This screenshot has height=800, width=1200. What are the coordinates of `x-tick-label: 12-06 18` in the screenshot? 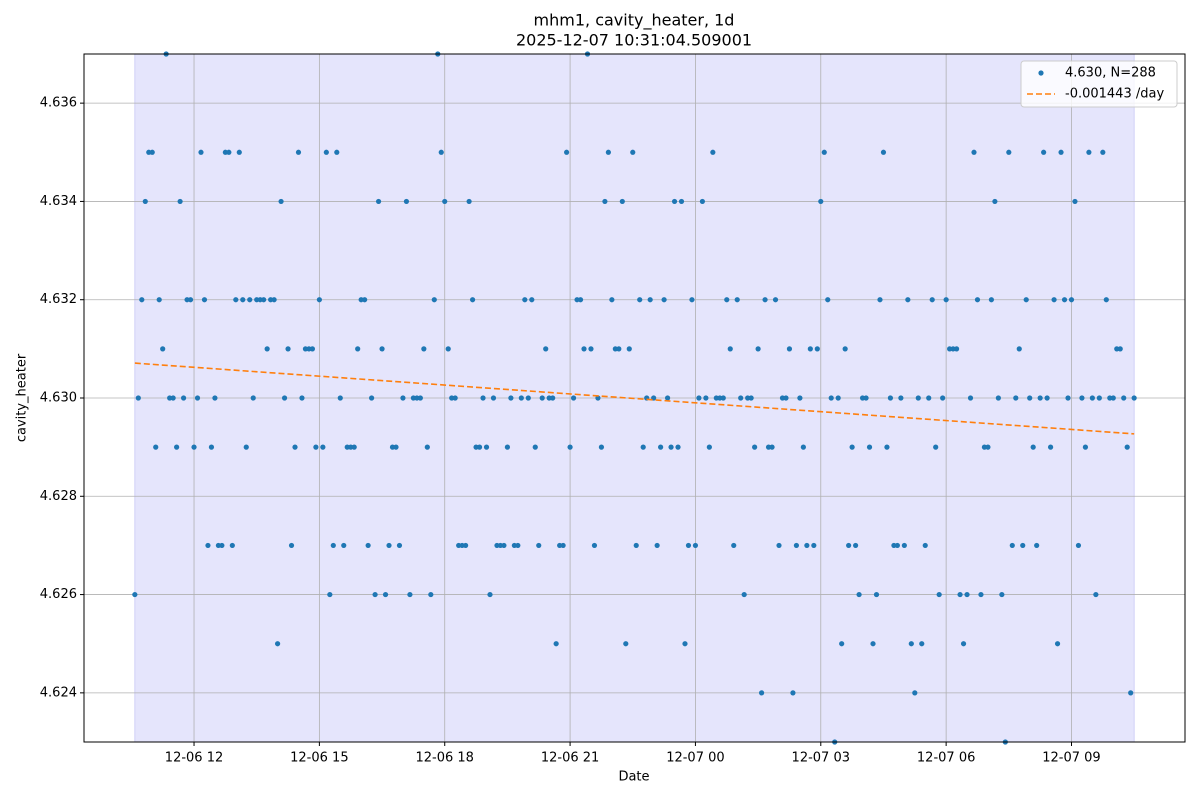 It's located at (445, 758).